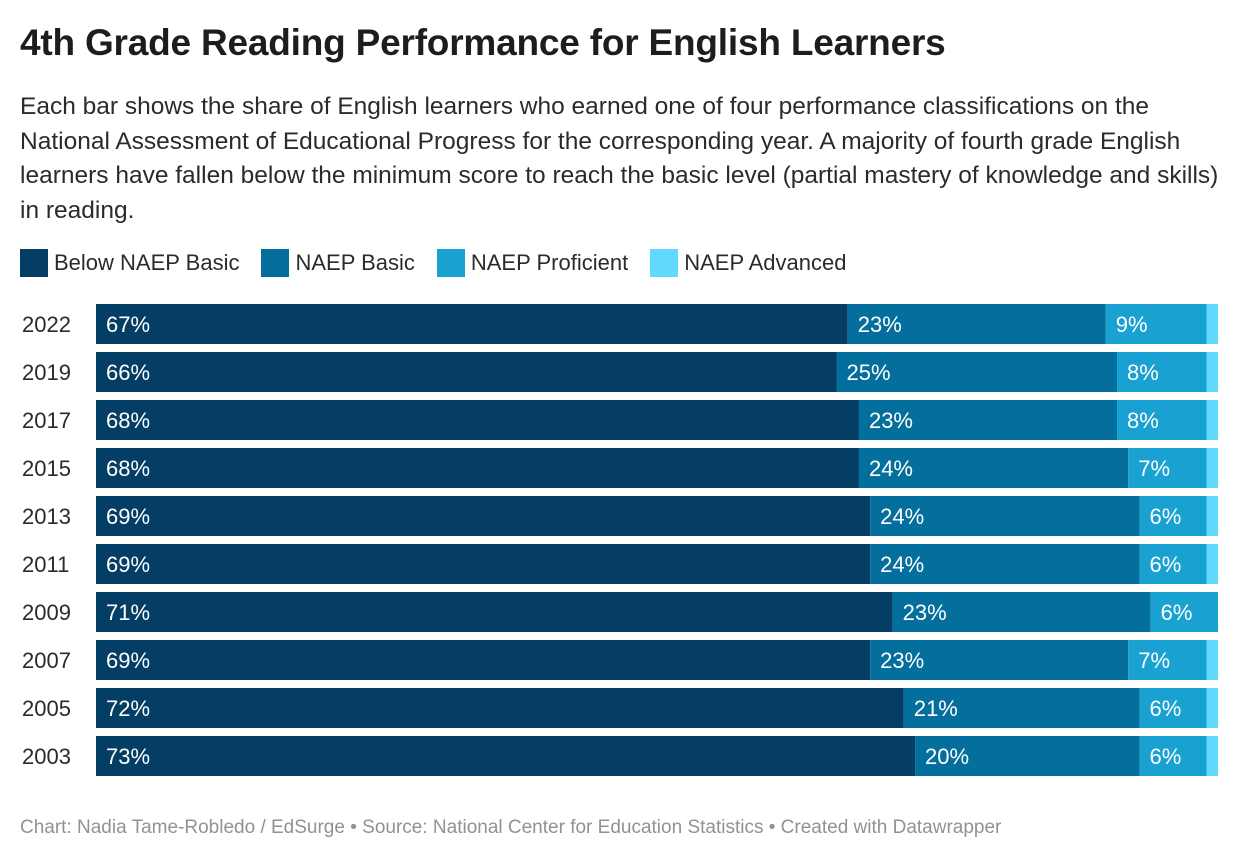  Describe the element at coordinates (1132, 324) in the screenshot. I see `value-label: 9%` at that location.